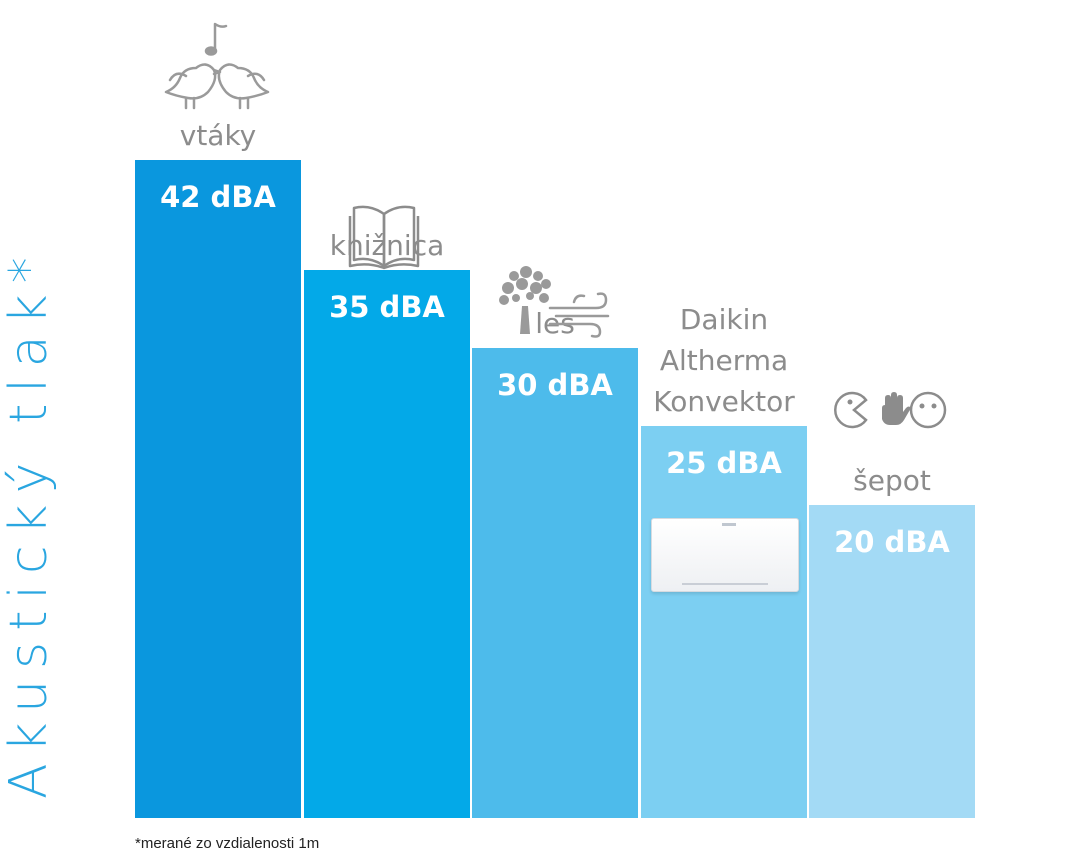 The width and height of the screenshot is (1069, 857). Describe the element at coordinates (227, 843) in the screenshot. I see `footnote: *merané zo vzdialenosti 1m` at that location.